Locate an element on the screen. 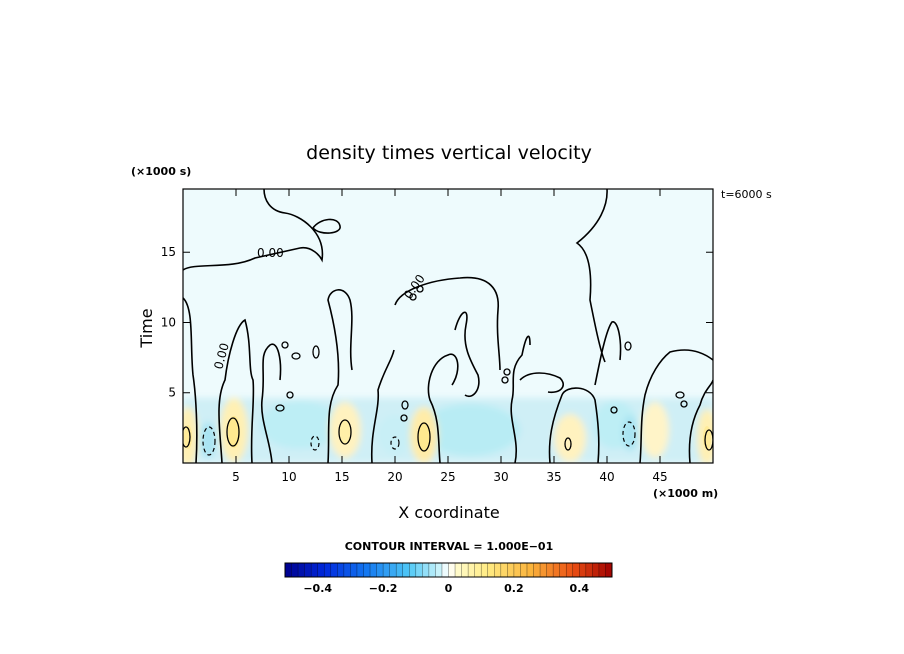 The width and height of the screenshot is (904, 654). x-unit-label: (×1000 m) is located at coordinates (685, 493).